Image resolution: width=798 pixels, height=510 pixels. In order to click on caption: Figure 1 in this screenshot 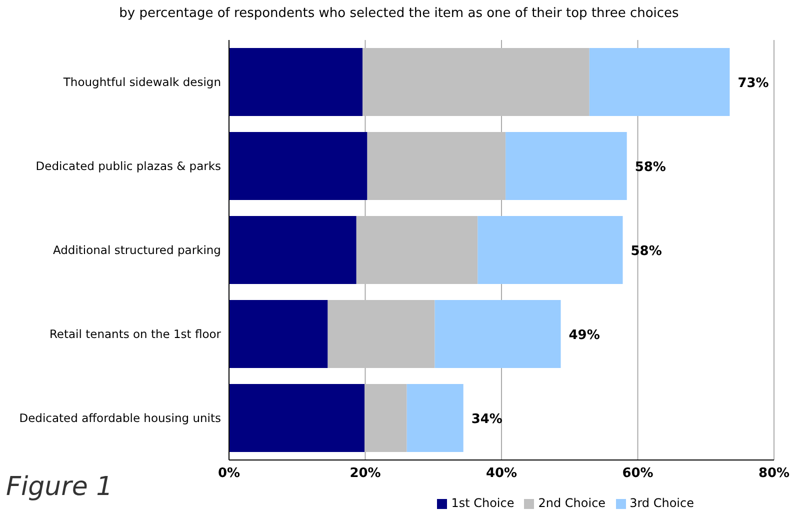, I will do `click(59, 487)`.